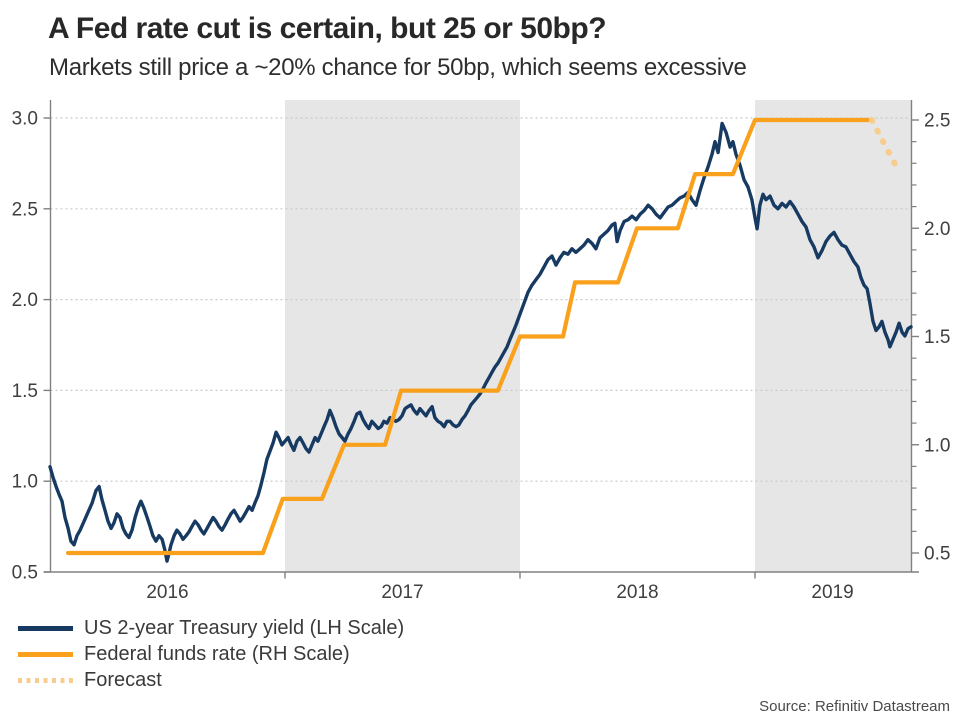  I want to click on left-axis-label: 3.0, so click(25, 119).